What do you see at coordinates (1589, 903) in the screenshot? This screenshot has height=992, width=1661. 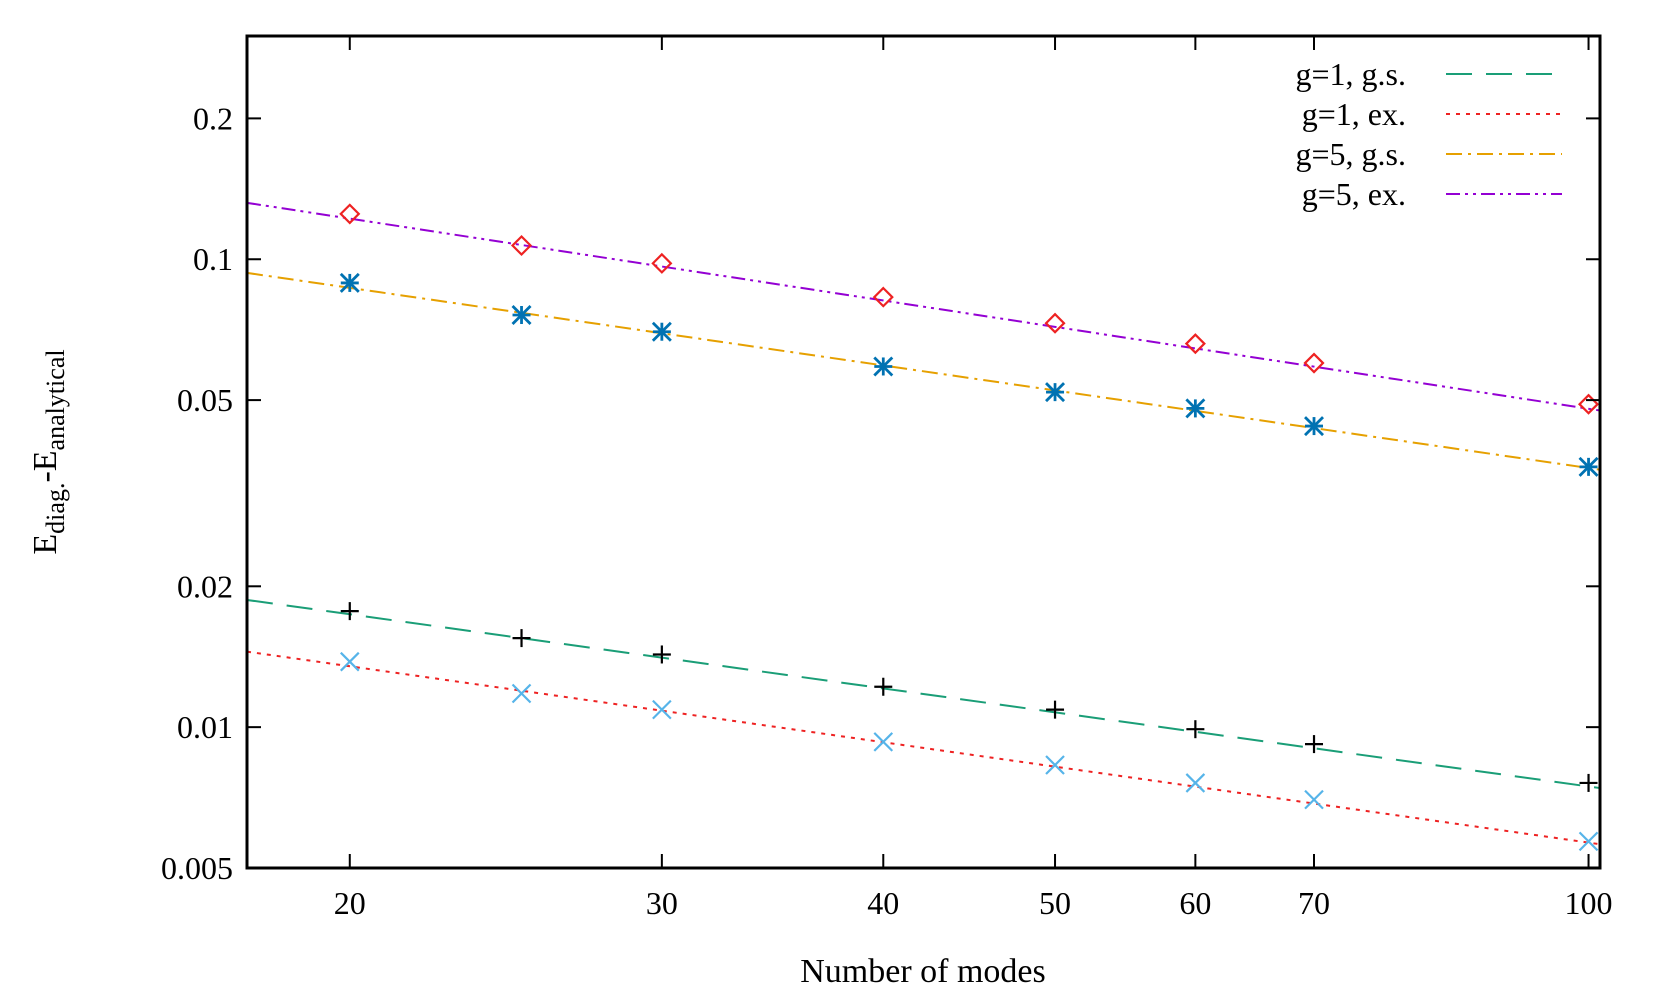 I see `x-tick-label: 100` at bounding box center [1589, 903].